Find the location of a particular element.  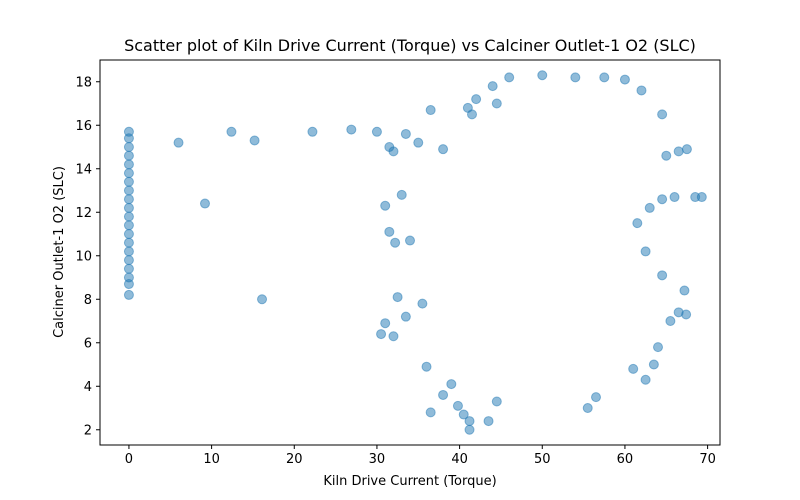

y-tick-label: 16 is located at coordinates (83, 126).